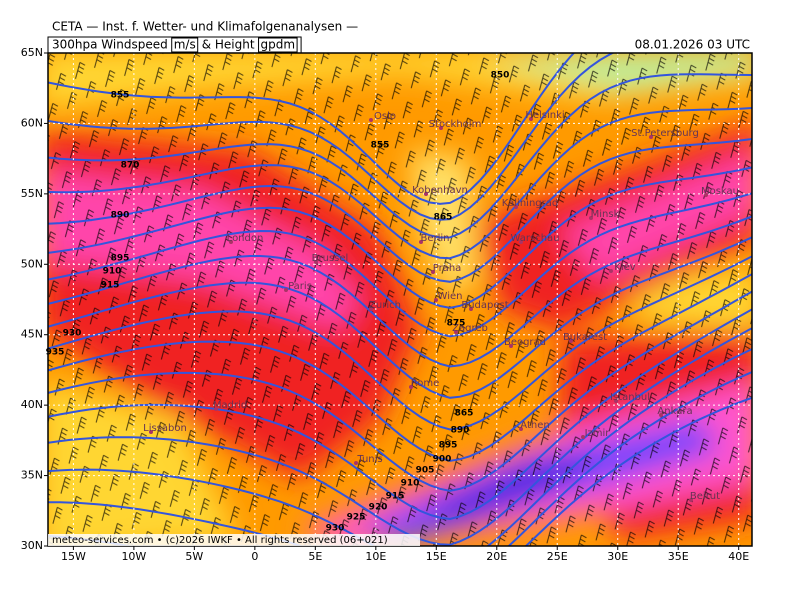  I want to click on contour-label: 850, so click(500, 76).